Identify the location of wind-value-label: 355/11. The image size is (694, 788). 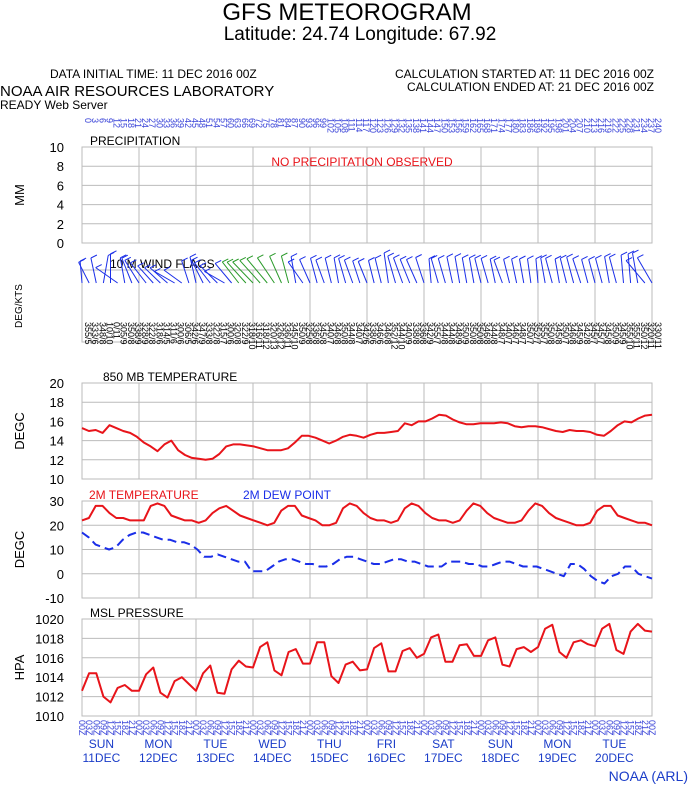
(637, 335).